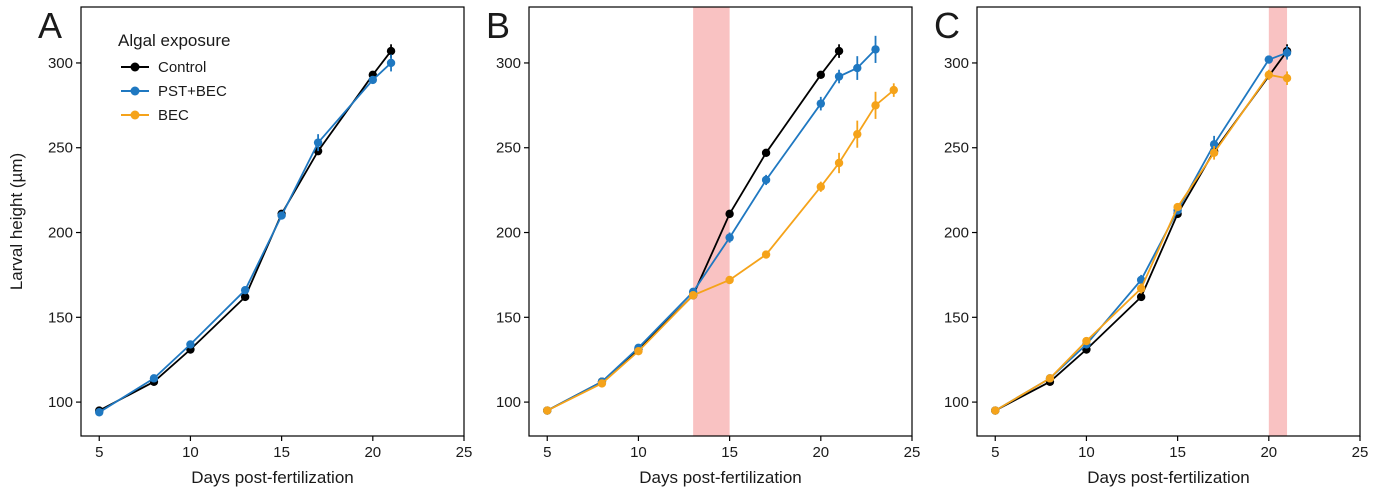 The image size is (1385, 491). What do you see at coordinates (155, 115) in the screenshot?
I see `legend-item-bec: BEC` at bounding box center [155, 115].